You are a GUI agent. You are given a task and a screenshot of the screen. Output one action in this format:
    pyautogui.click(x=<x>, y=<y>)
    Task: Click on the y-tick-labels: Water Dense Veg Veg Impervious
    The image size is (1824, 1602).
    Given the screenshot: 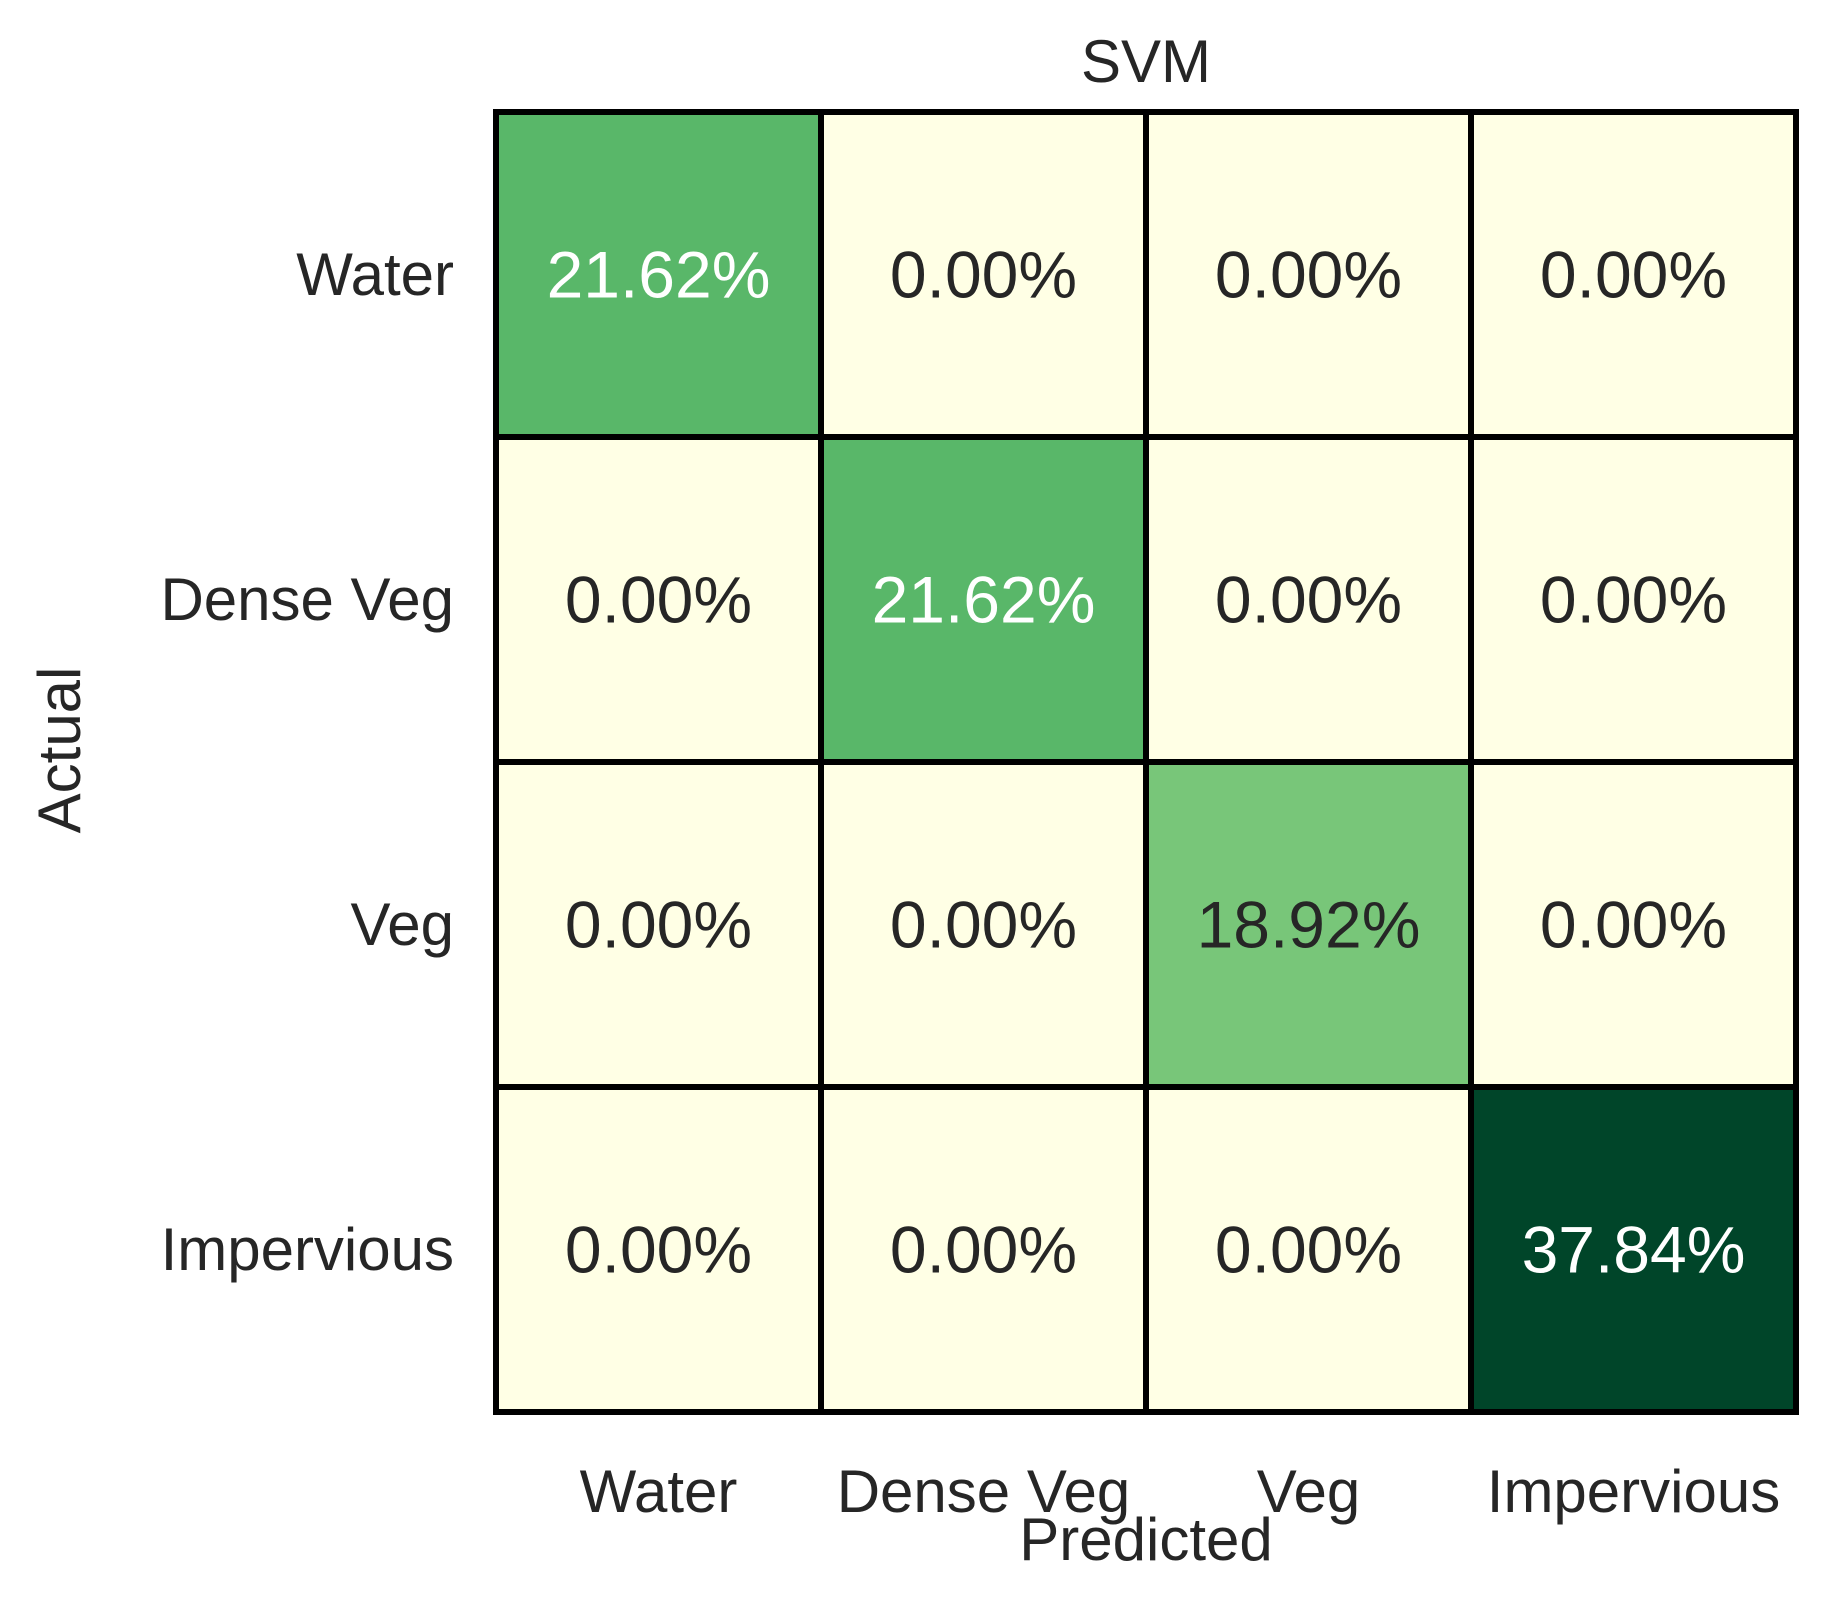 What is the action you would take?
    pyautogui.click(x=307, y=762)
    